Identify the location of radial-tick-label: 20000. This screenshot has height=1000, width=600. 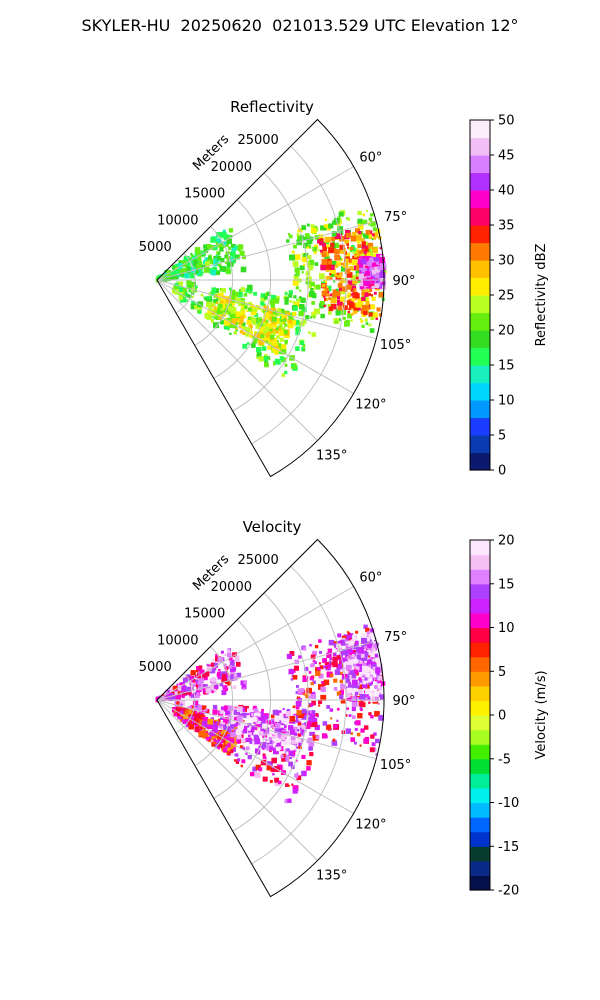
(231, 587).